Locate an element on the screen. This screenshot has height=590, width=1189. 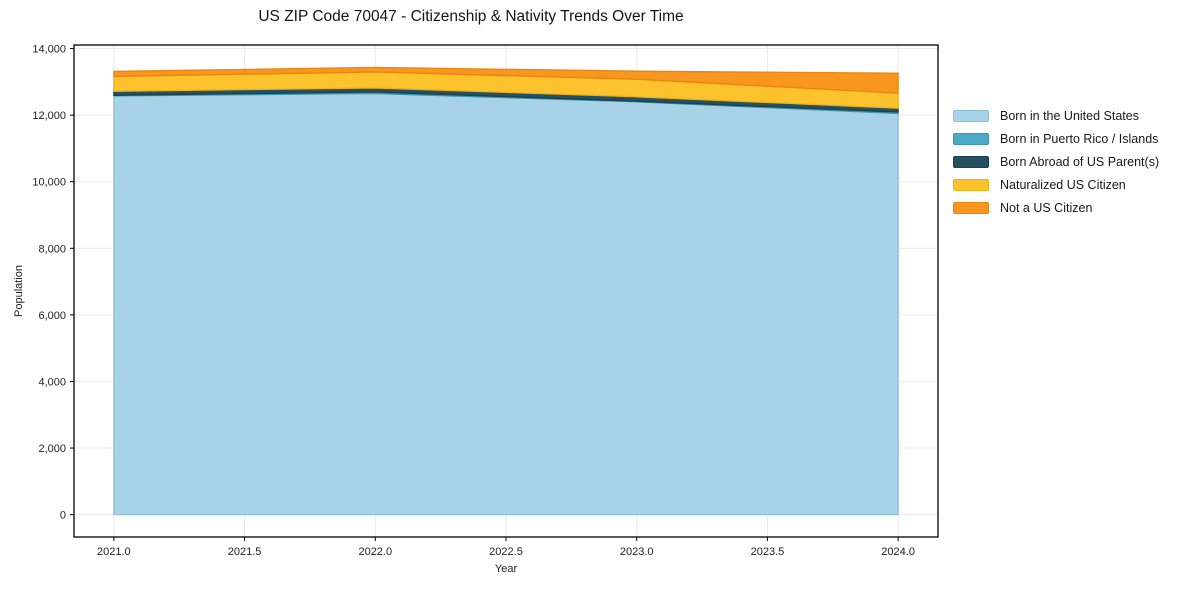
x-tick-label: 2022.5 is located at coordinates (506, 552).